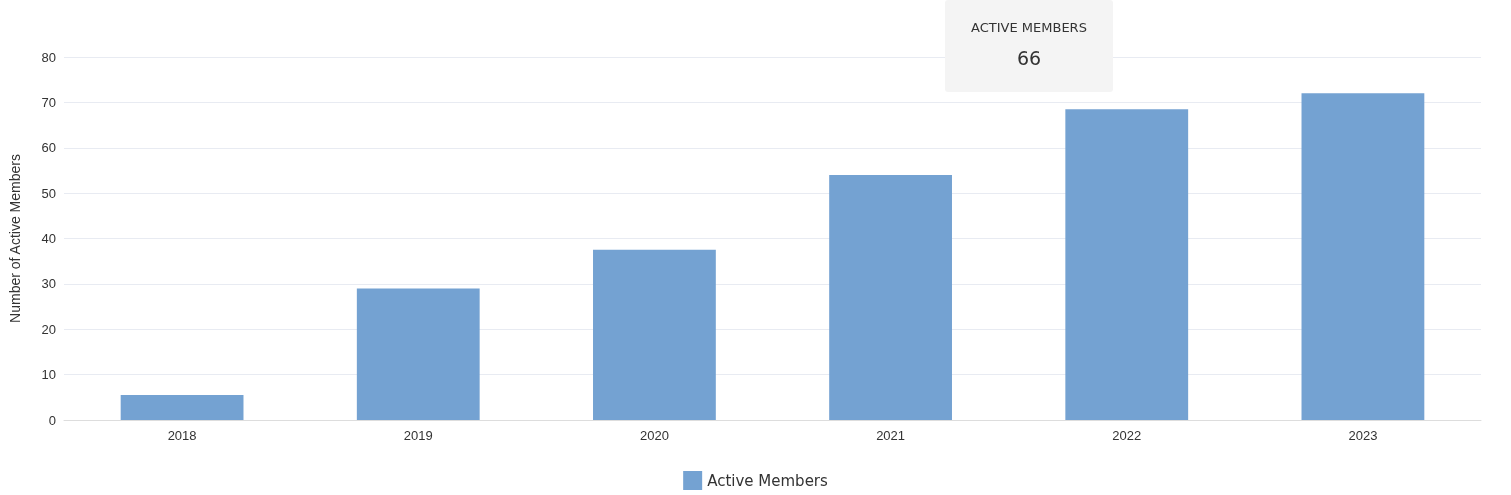 The image size is (1511, 495). What do you see at coordinates (768, 480) in the screenshot?
I see `legend-label: Active Members` at bounding box center [768, 480].